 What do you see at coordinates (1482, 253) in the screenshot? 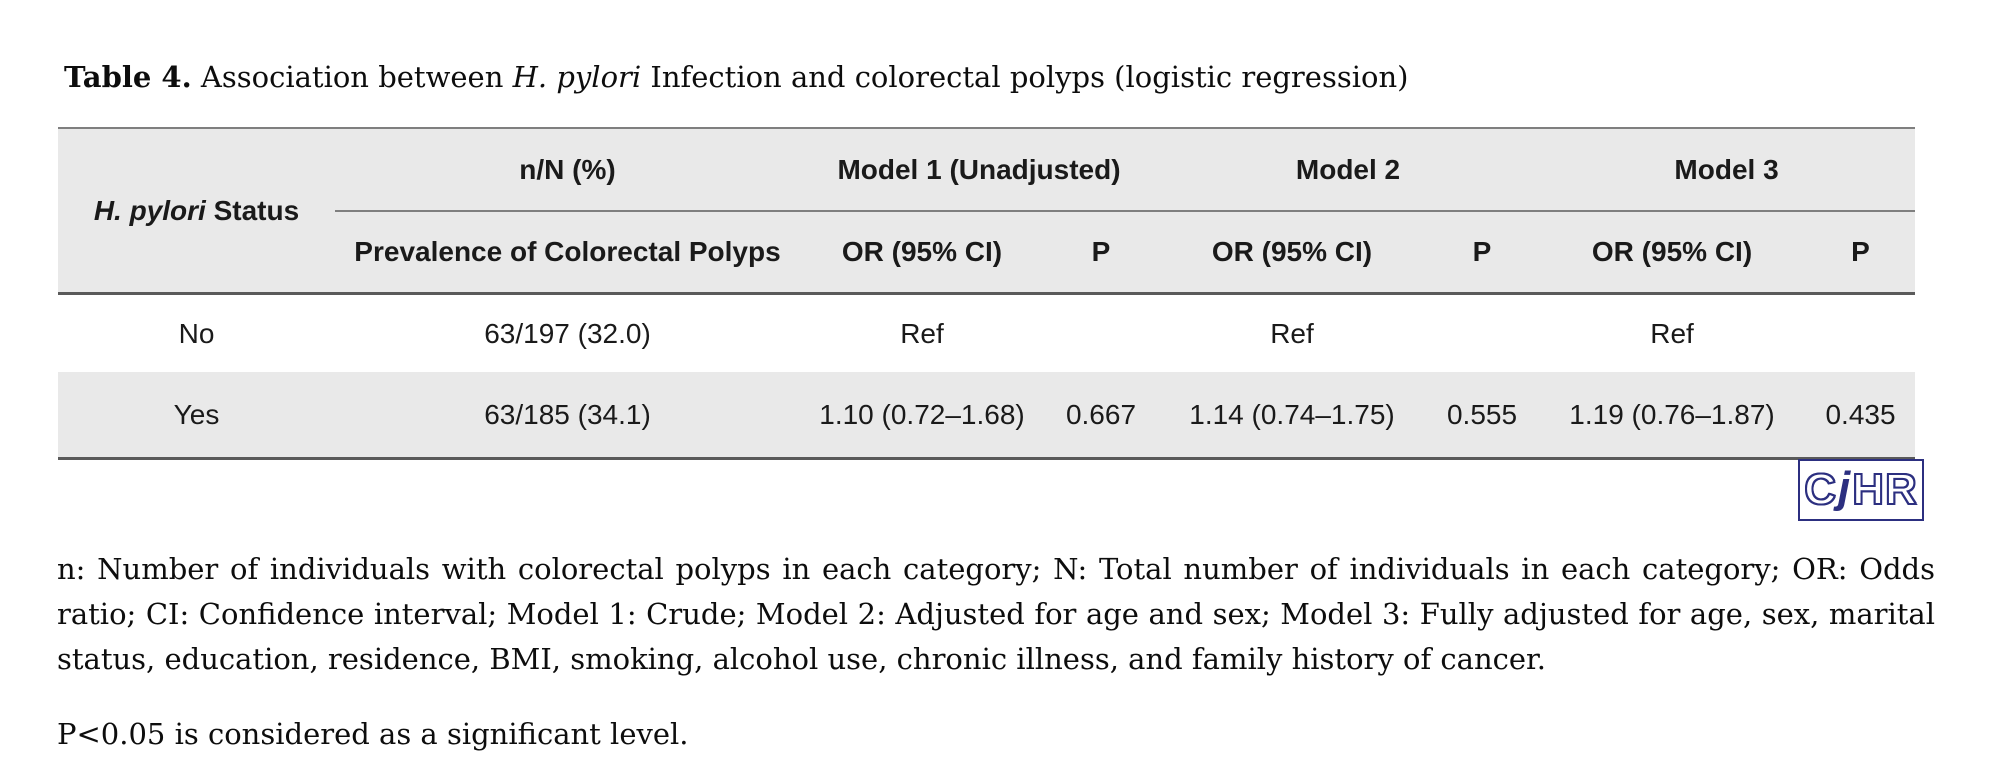
I see `header-model2-p: P` at bounding box center [1482, 253].